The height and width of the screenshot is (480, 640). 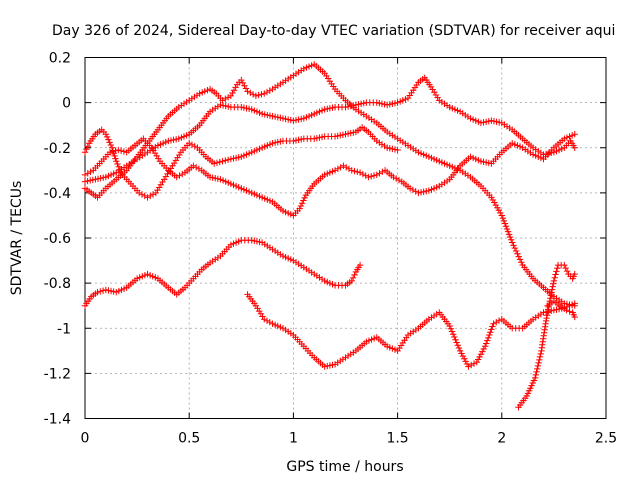 I want to click on x-tick-label: 2, so click(x=501, y=439).